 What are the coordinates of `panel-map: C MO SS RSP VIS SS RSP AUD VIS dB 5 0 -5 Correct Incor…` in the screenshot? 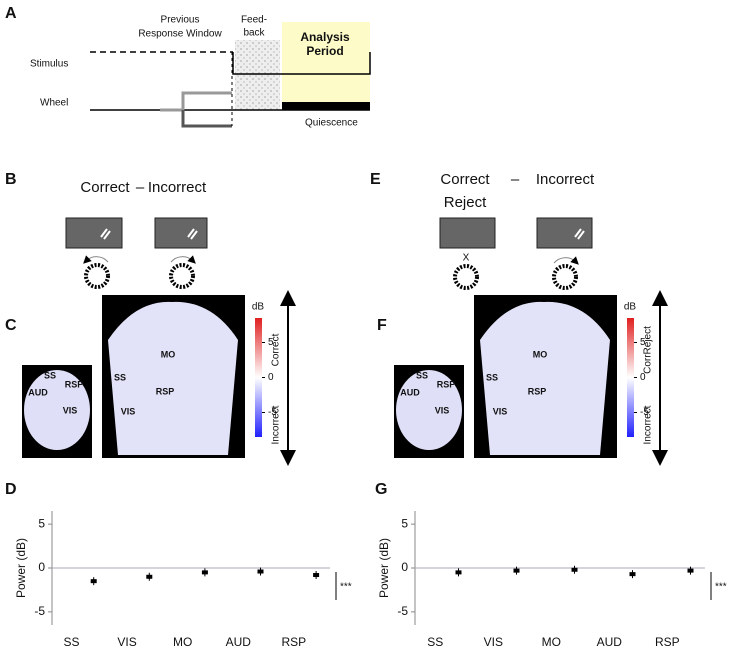 It's located at (150, 378).